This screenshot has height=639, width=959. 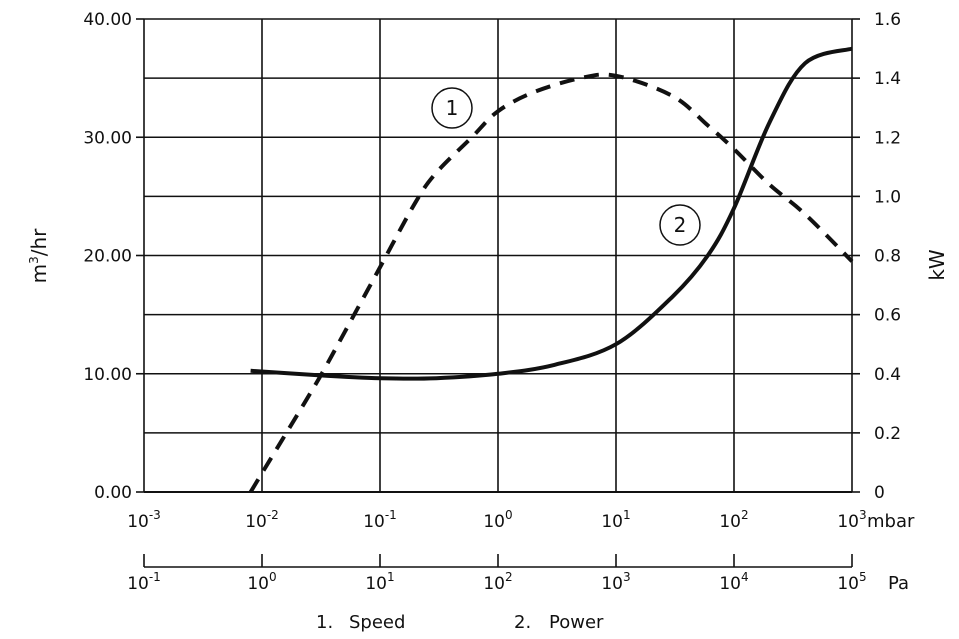 I want to click on x-mbar-tick-label: 10⁰, so click(x=497, y=520).